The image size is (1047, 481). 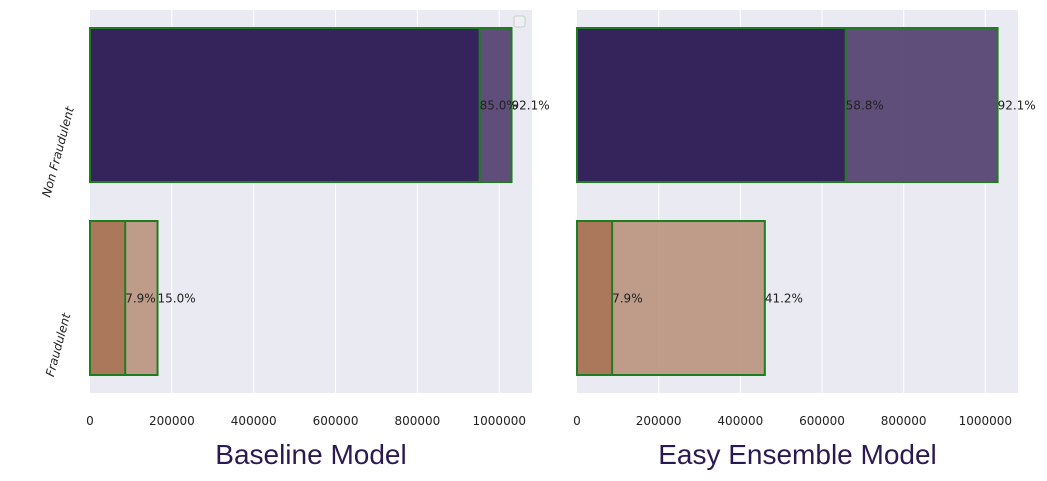 What do you see at coordinates (58, 344) in the screenshot?
I see `y-tick-label: Fraudulent` at bounding box center [58, 344].